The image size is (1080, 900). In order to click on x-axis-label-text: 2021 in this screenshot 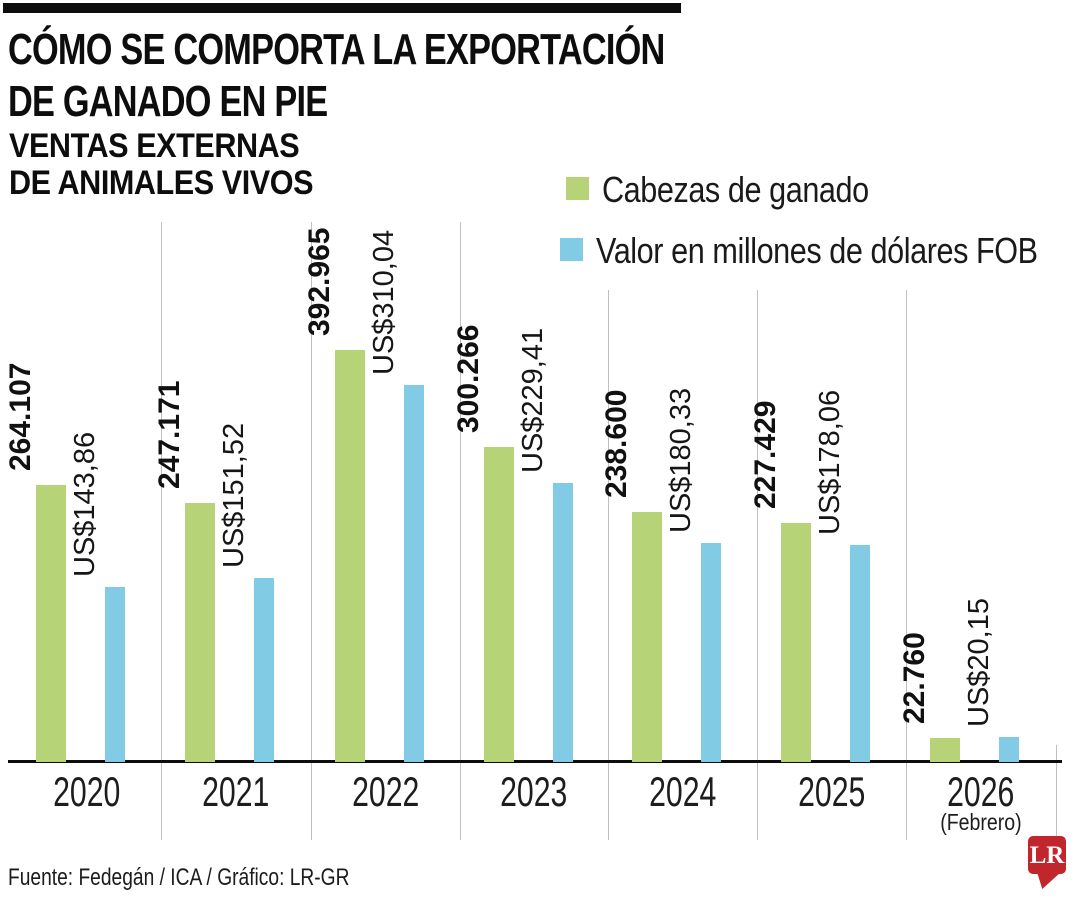, I will do `click(236, 791)`.